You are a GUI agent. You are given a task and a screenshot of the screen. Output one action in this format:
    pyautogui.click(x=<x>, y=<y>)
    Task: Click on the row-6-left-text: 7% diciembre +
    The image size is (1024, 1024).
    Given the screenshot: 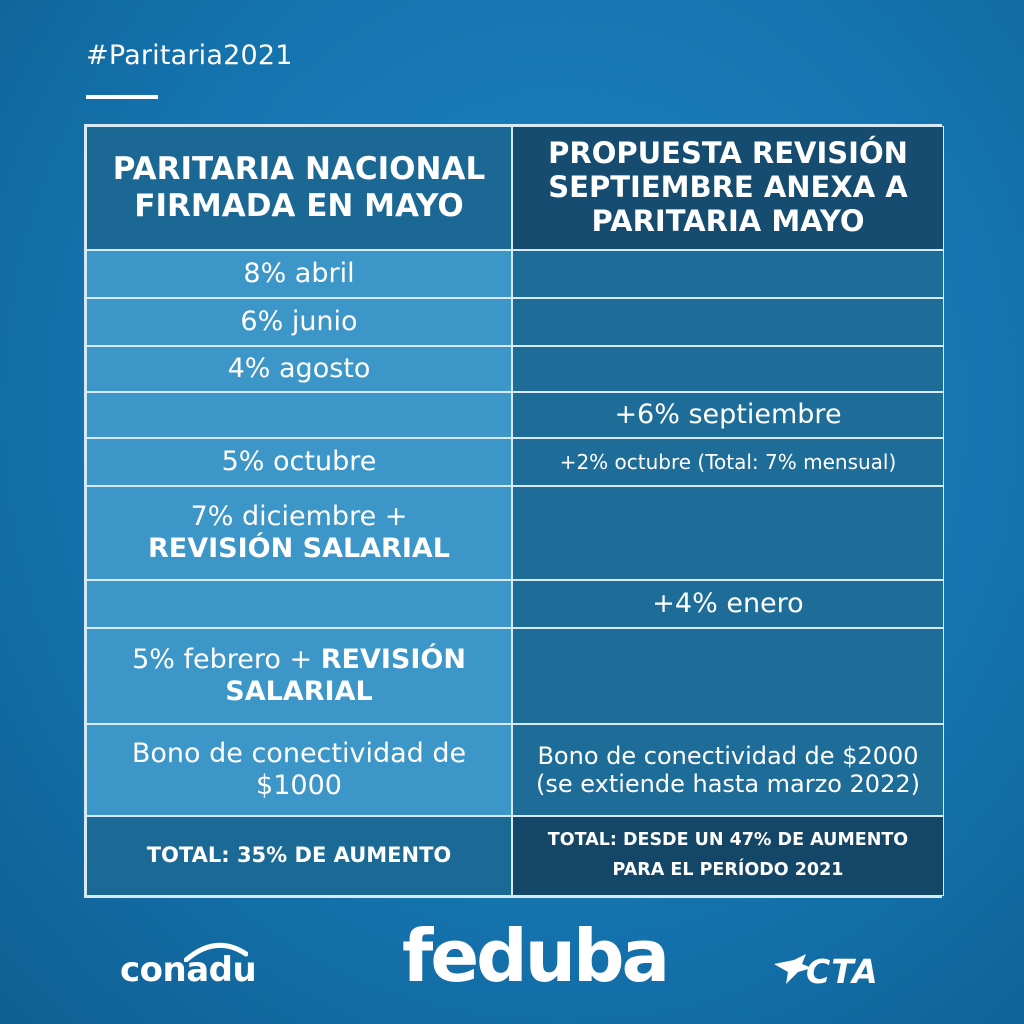 What is the action you would take?
    pyautogui.click(x=299, y=516)
    